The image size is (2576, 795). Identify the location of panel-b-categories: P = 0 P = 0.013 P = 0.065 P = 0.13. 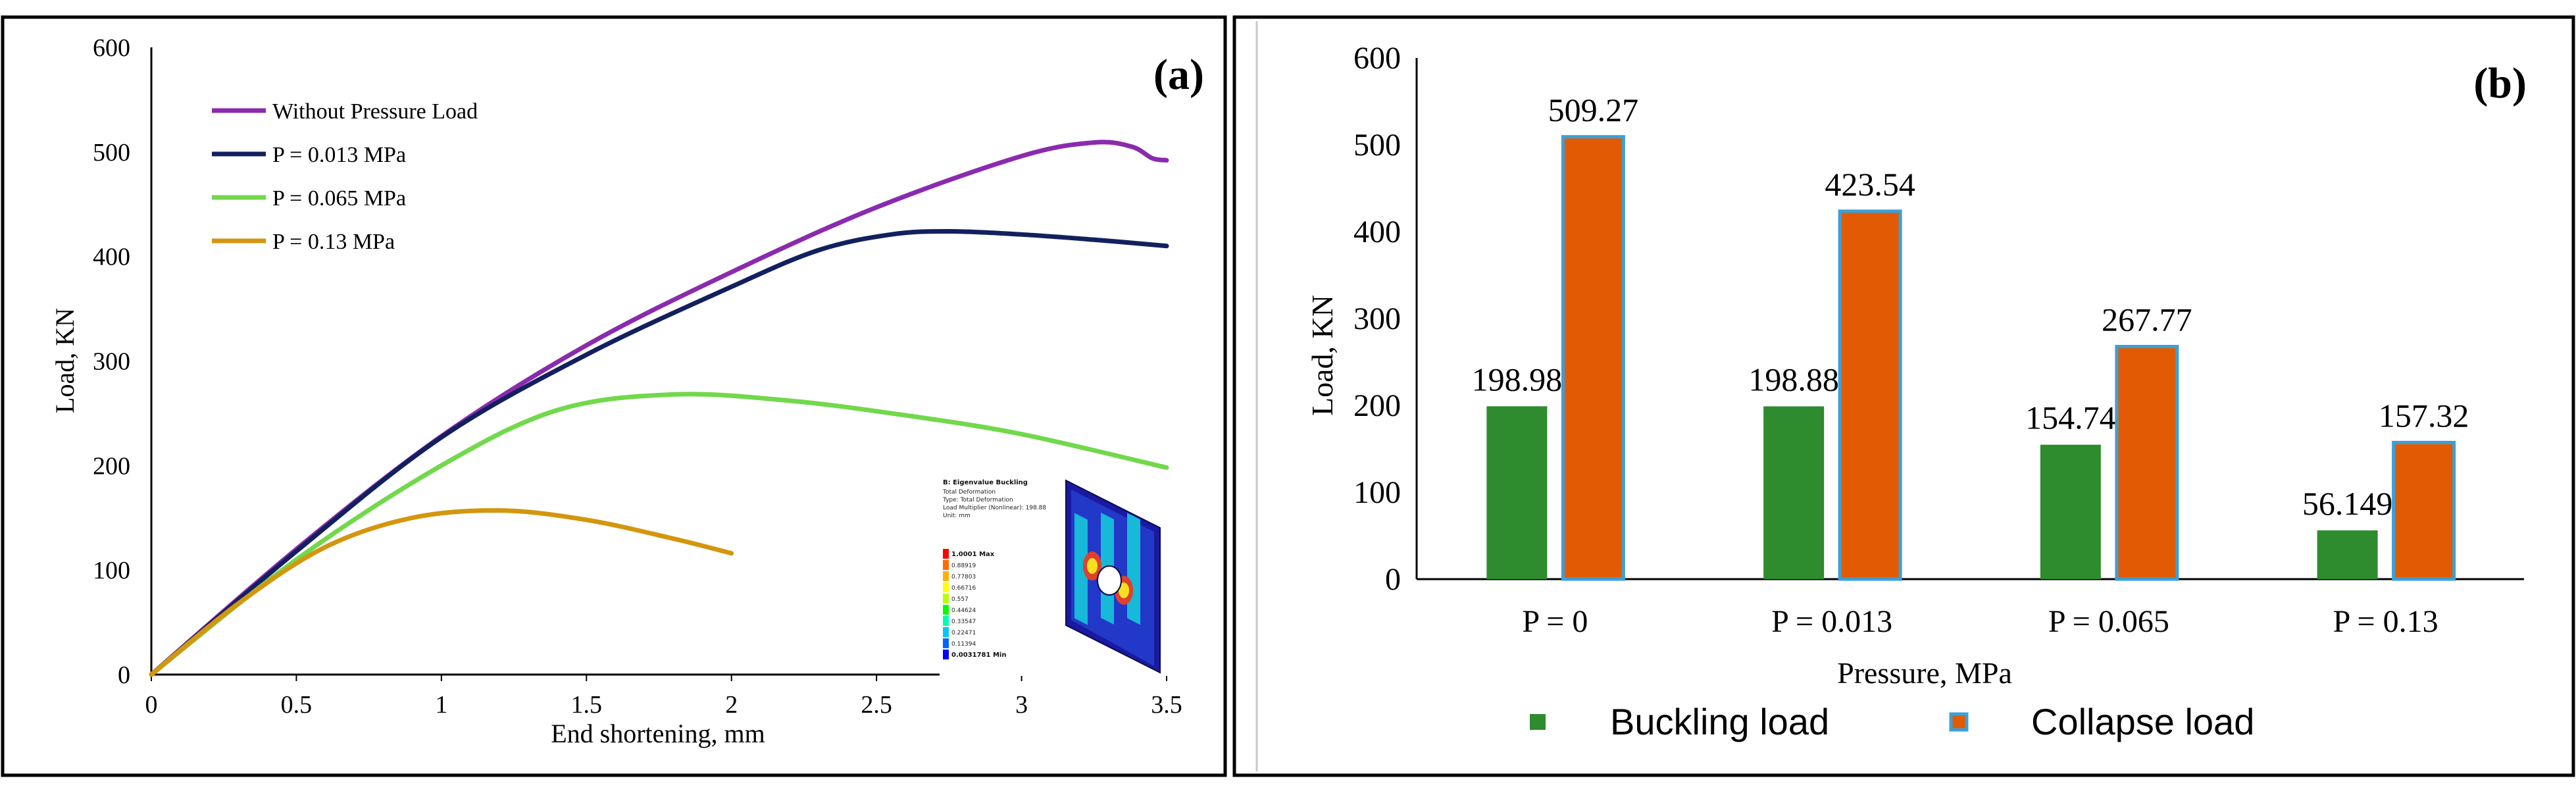
(1980, 621).